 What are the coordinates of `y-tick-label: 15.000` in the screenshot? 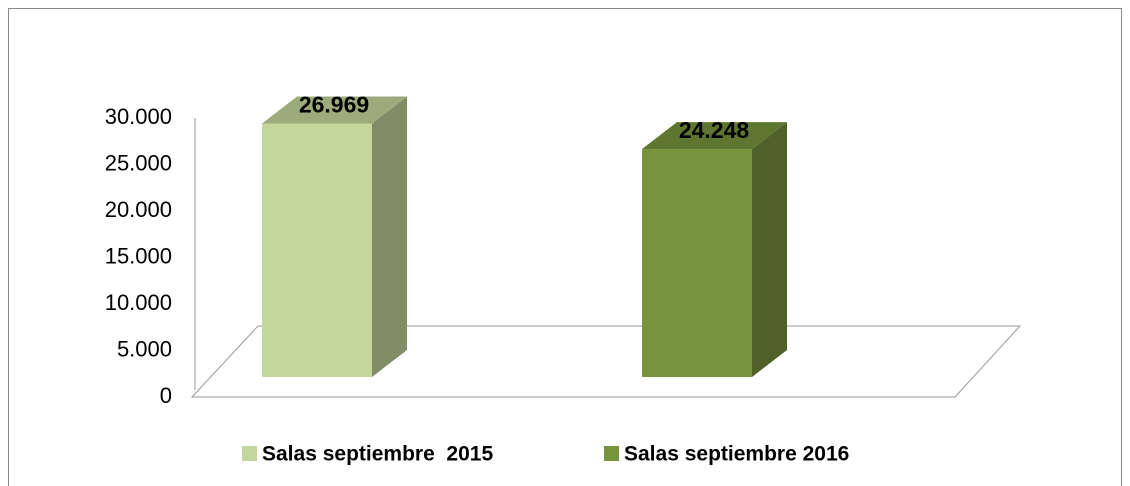 It's located at (138, 255).